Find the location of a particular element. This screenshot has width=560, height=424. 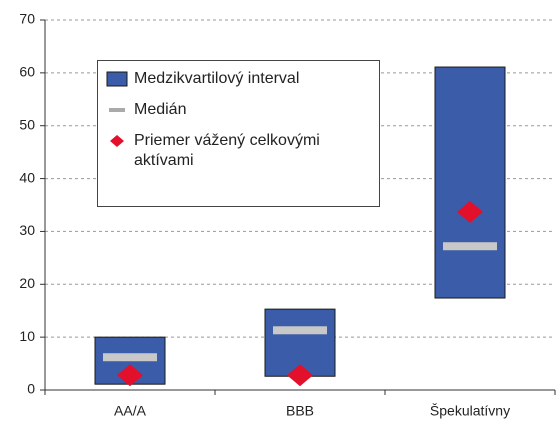

y-tick-label: 60 is located at coordinates (27, 72).